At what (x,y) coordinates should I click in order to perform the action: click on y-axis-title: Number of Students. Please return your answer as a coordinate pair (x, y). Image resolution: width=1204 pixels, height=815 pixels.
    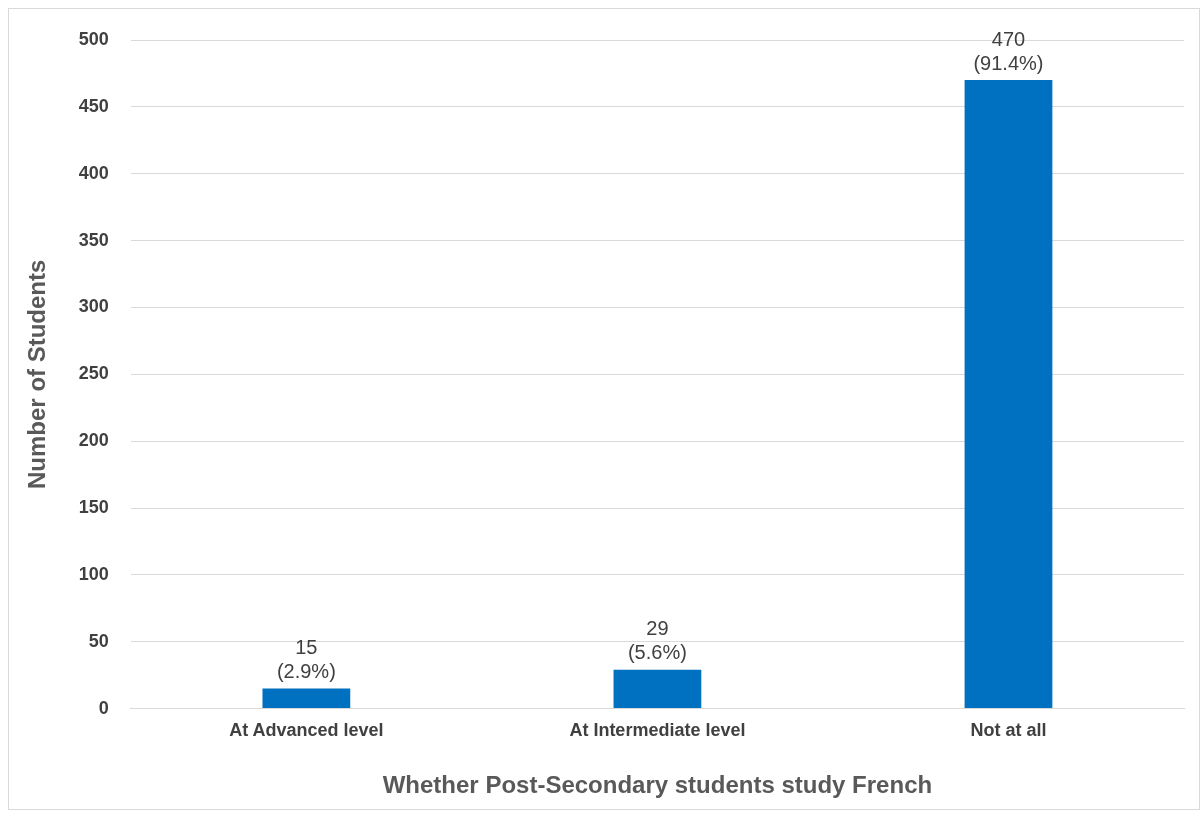
    Looking at the image, I should click on (37, 374).